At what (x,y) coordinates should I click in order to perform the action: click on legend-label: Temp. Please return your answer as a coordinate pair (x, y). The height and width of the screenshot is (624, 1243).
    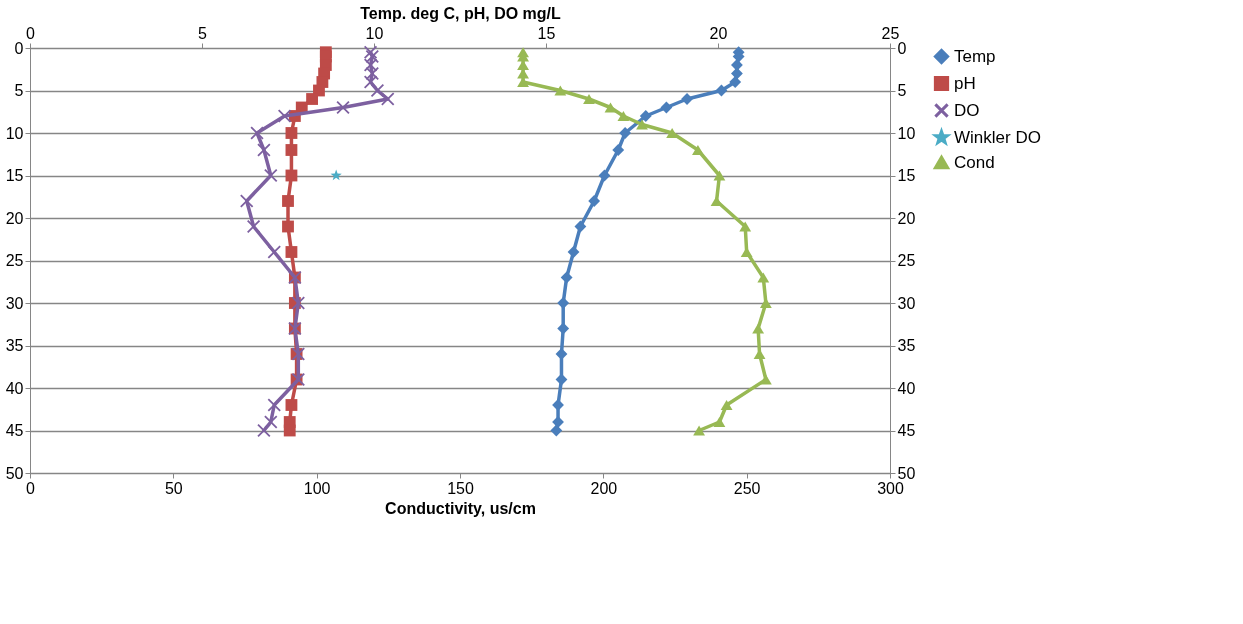
    Looking at the image, I should click on (975, 56).